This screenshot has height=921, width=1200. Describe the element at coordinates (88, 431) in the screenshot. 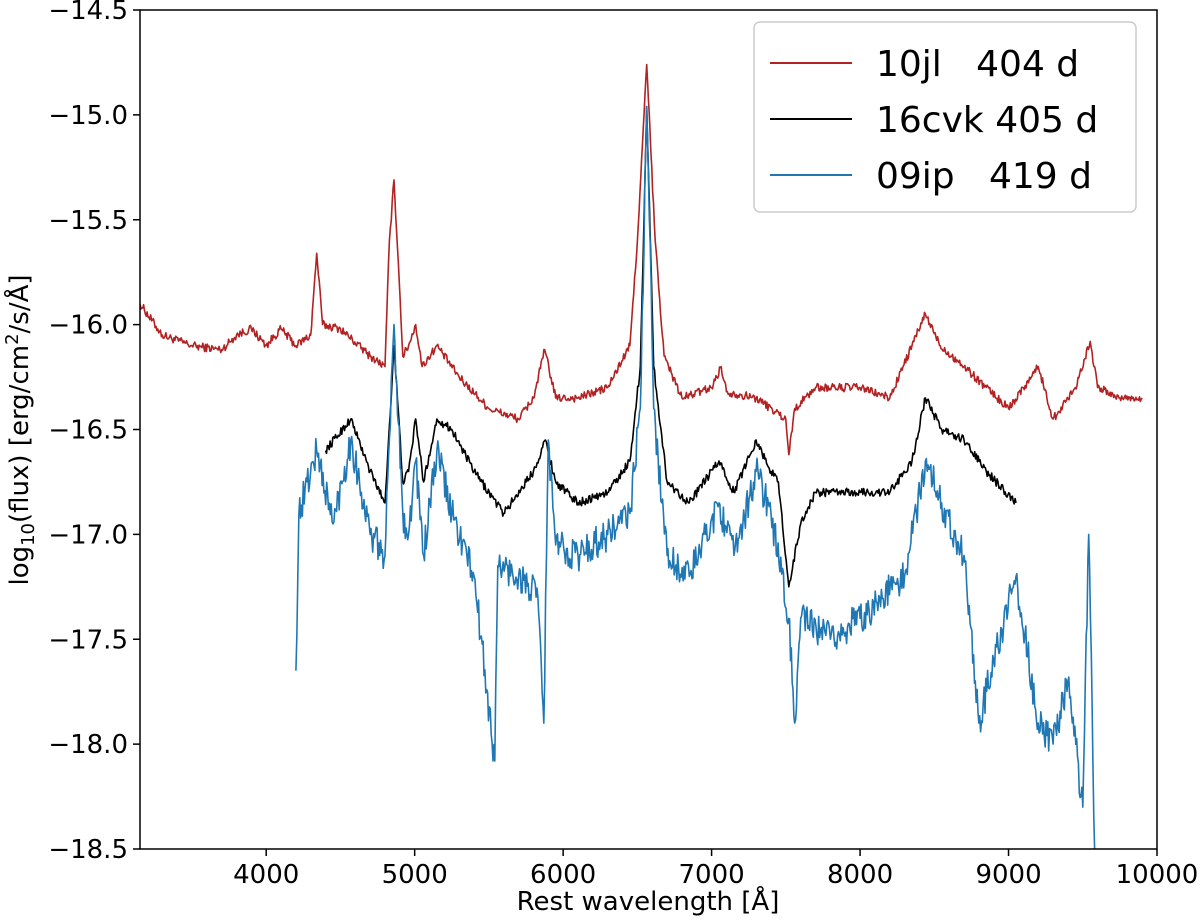

I see `y-tick-label: −16.5` at that location.